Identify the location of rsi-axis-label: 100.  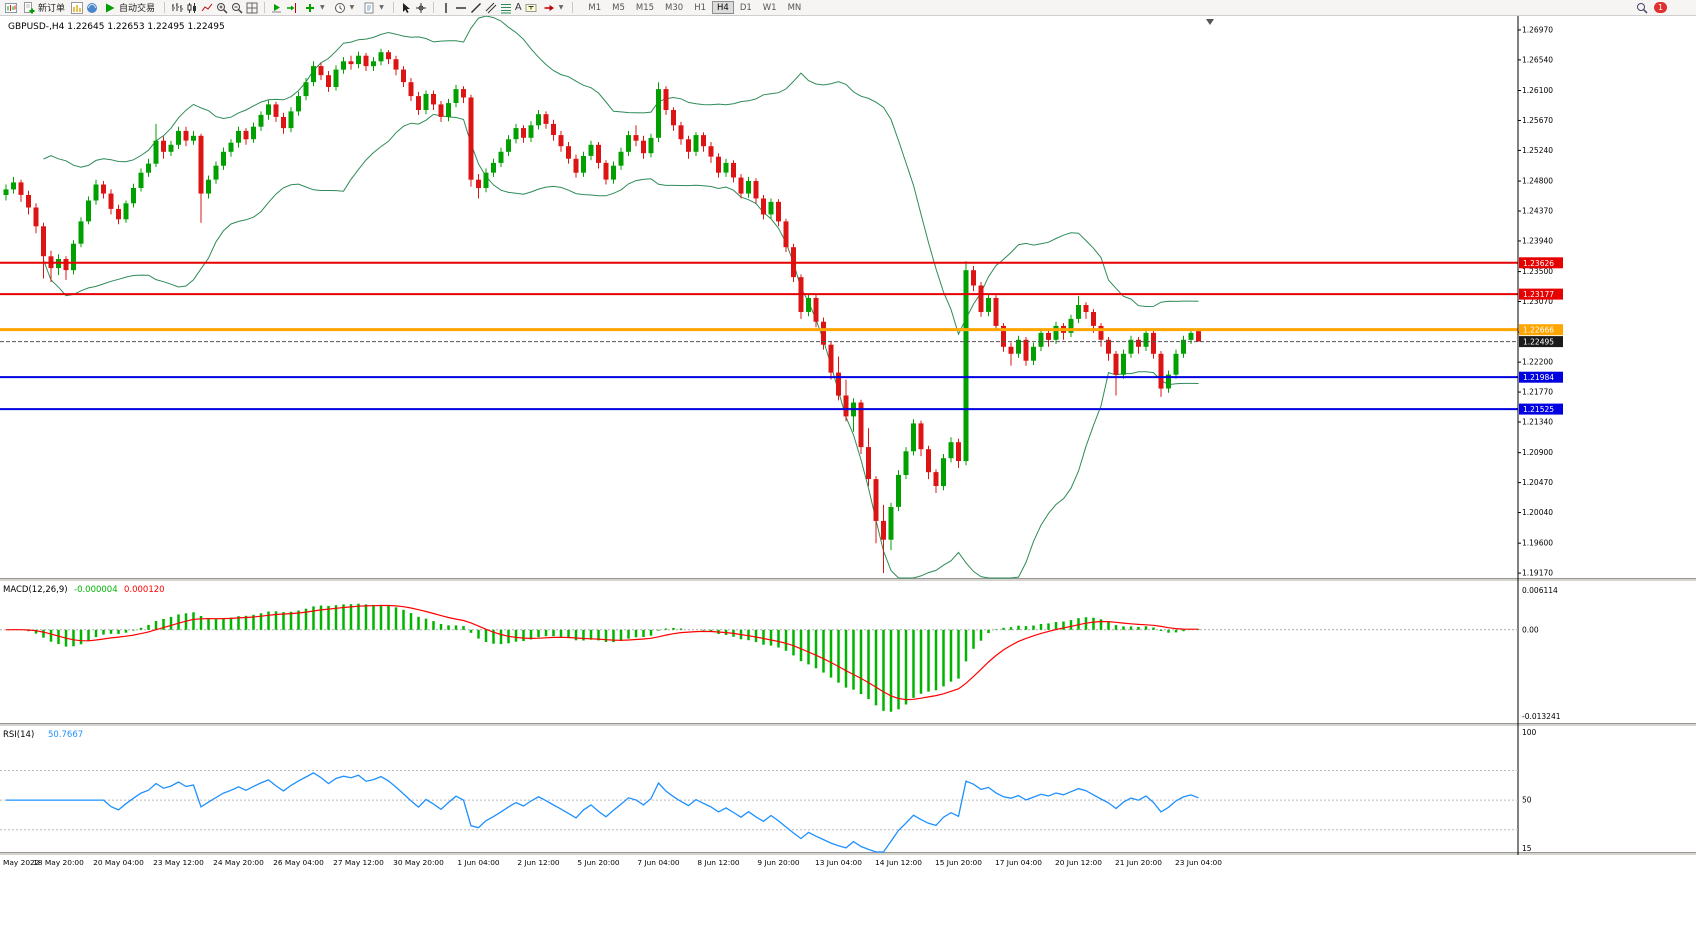
(1529, 732).